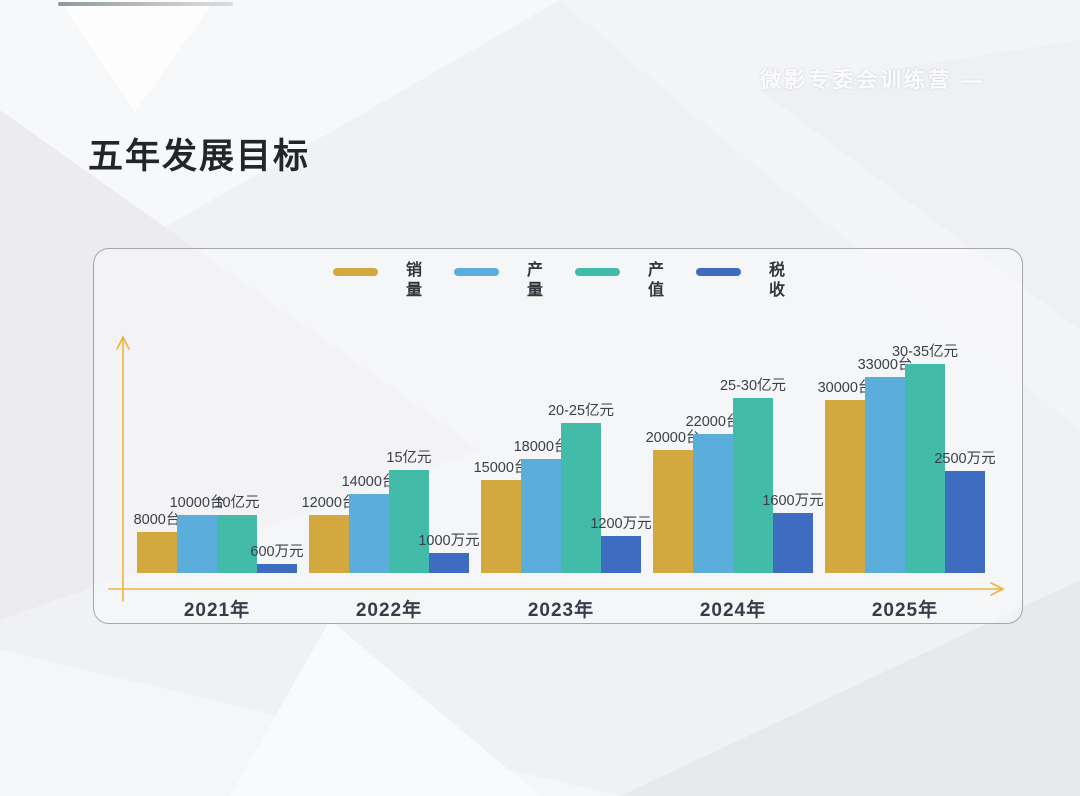 This screenshot has height=796, width=1080. I want to click on bar-税收: 1600万元, so click(793, 533).